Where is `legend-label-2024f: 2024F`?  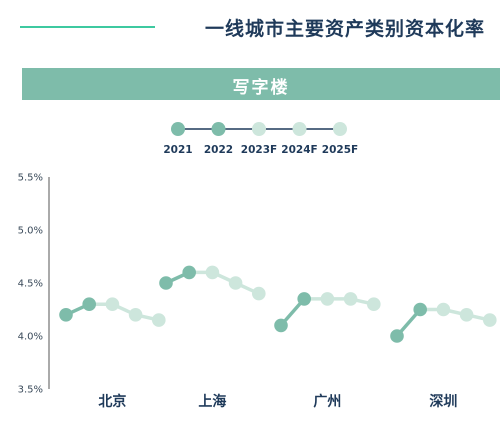 legend-label-2024f: 2024F is located at coordinates (299, 150).